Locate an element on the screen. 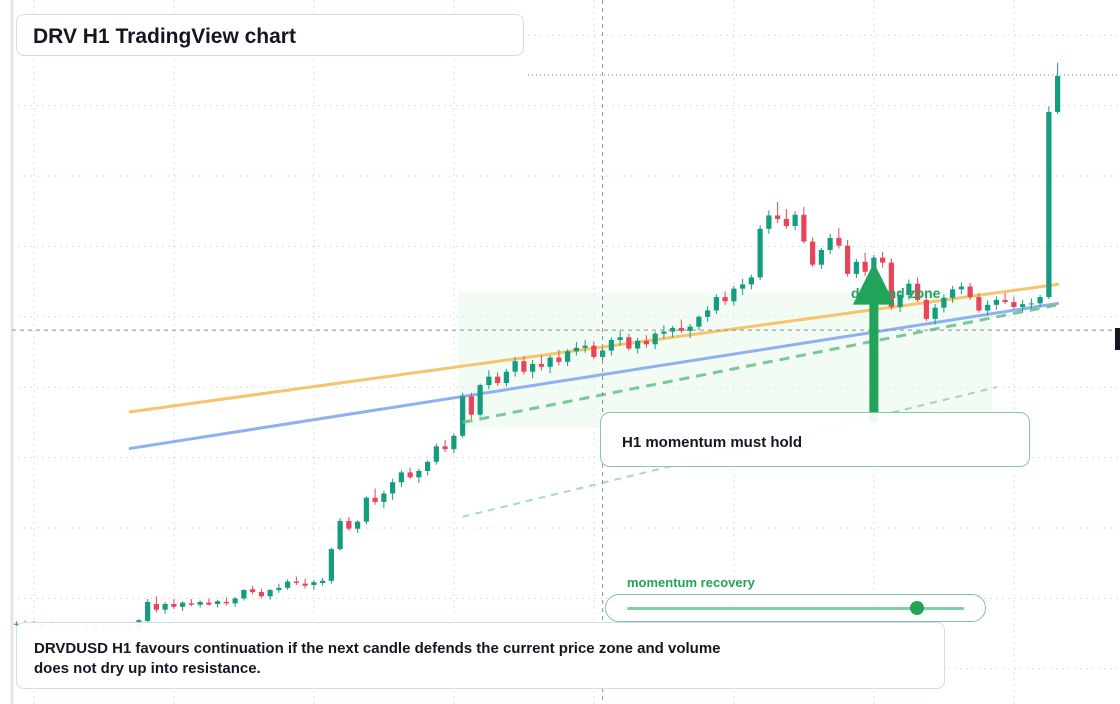 Image resolution: width=1120 pixels, height=704 pixels. demand-zone-label: demand zone is located at coordinates (896, 293).